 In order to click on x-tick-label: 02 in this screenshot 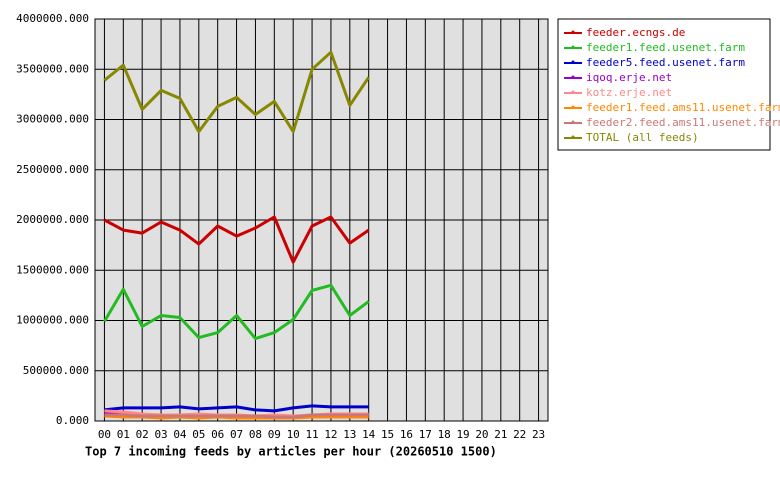, I will do `click(142, 434)`.